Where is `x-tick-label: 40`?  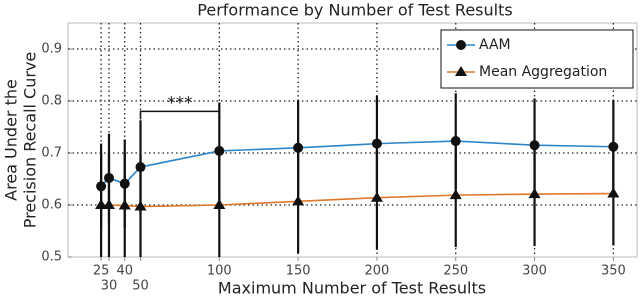 x-tick-label: 40 is located at coordinates (124, 271).